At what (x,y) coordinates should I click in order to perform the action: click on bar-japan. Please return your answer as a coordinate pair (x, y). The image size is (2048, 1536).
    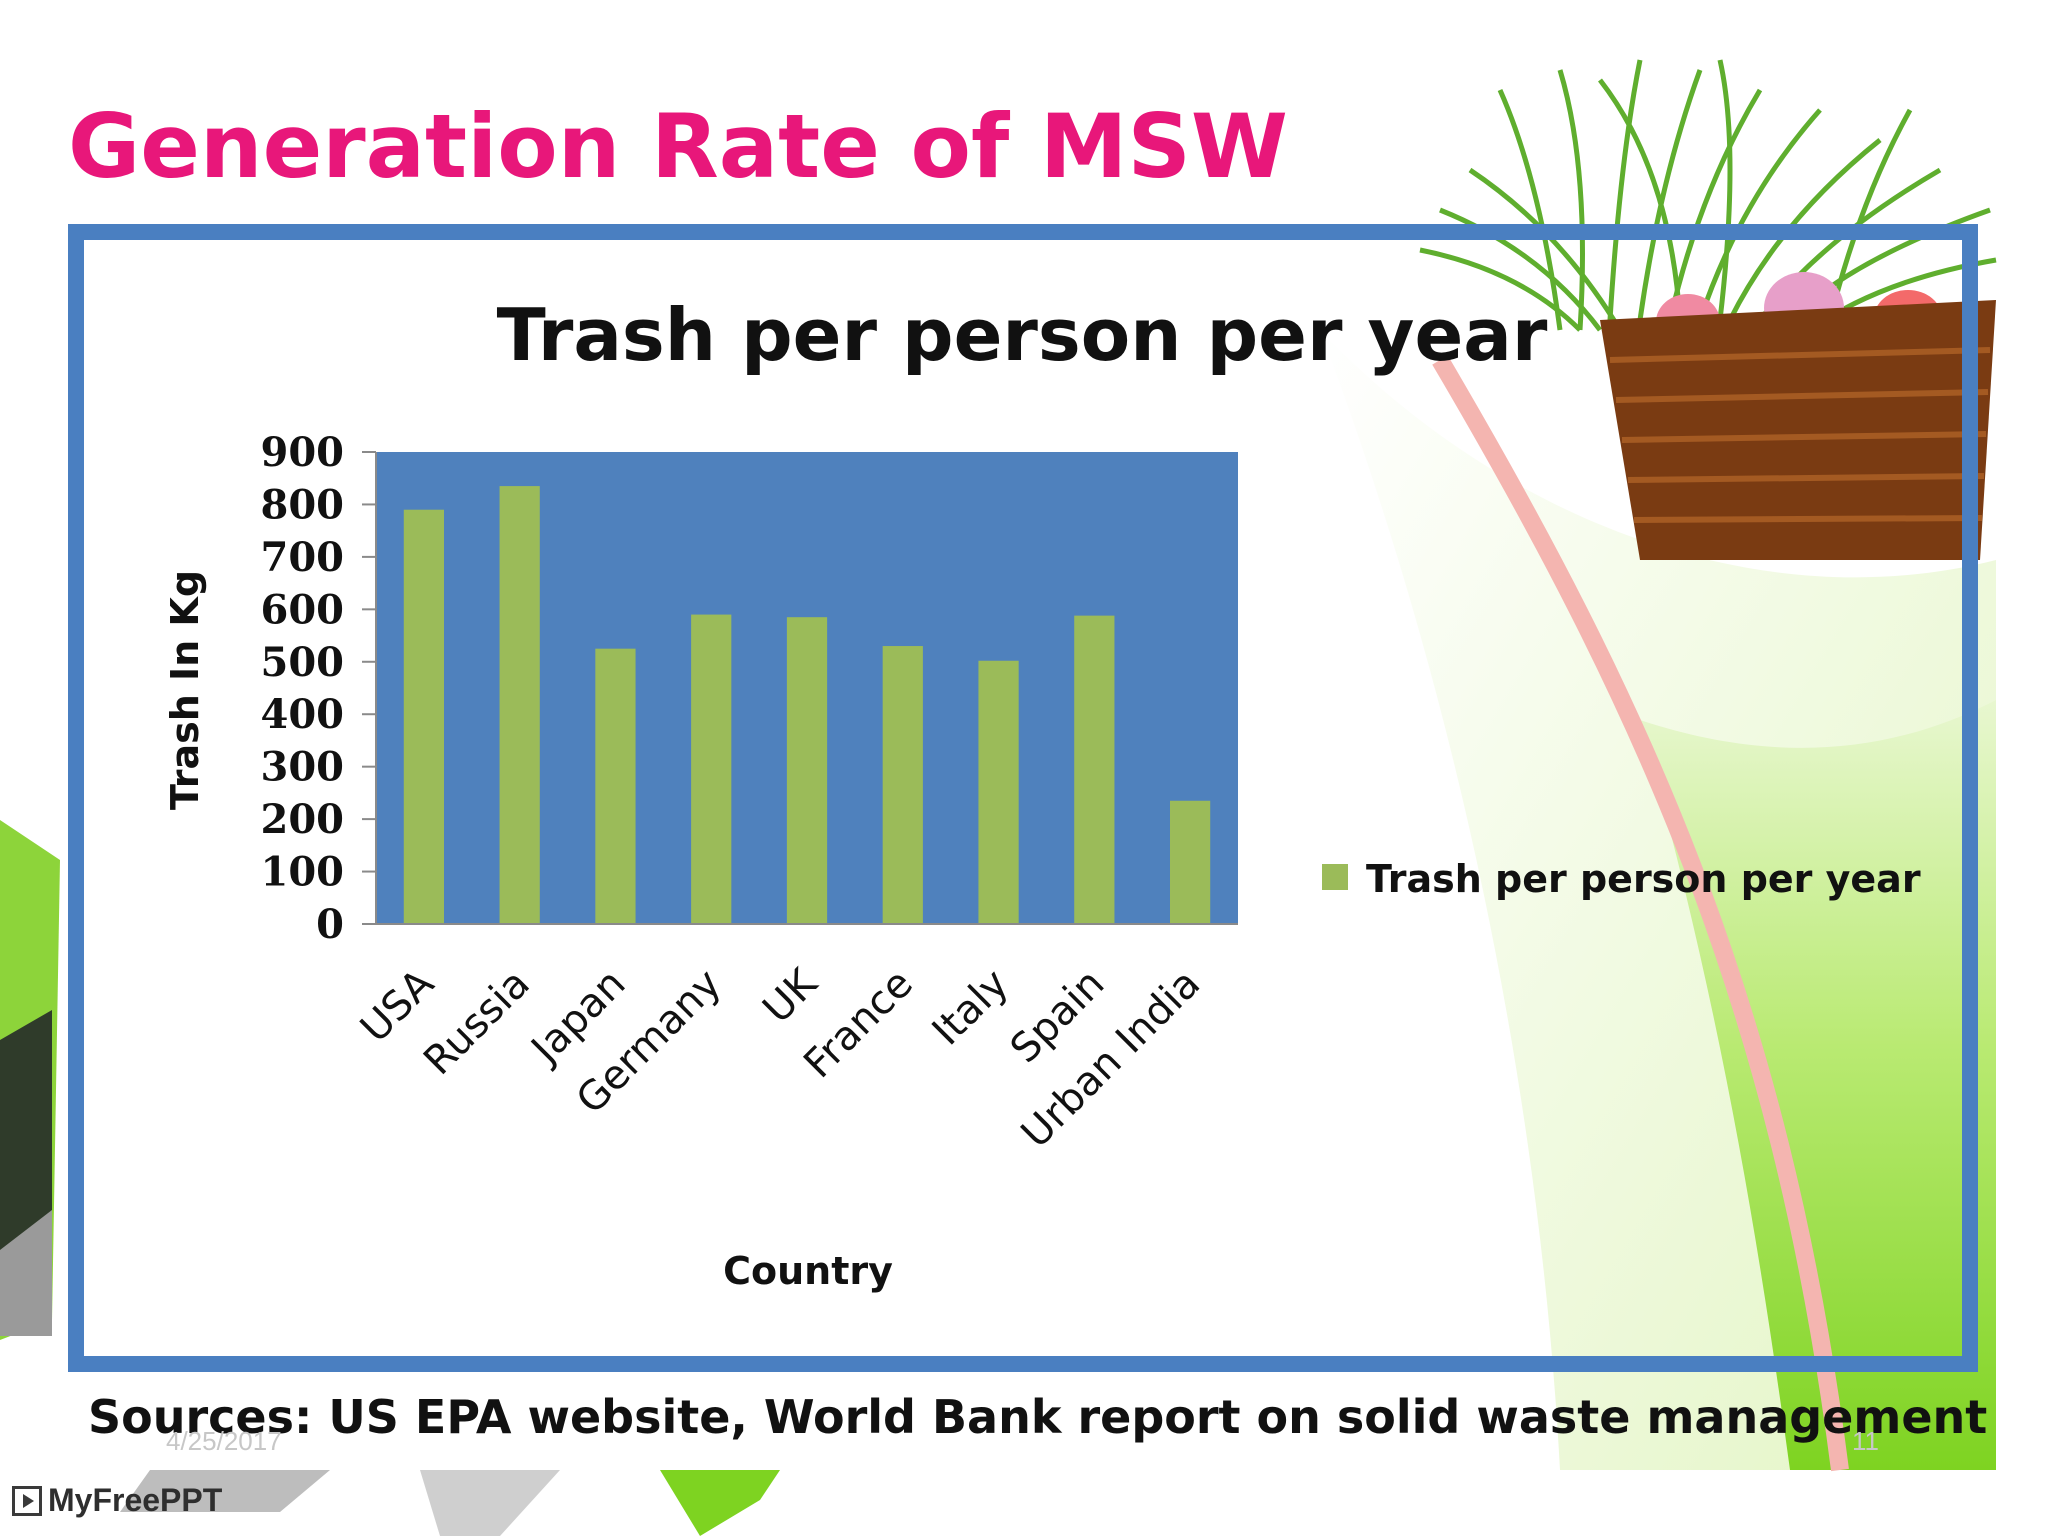
    Looking at the image, I should click on (615, 786).